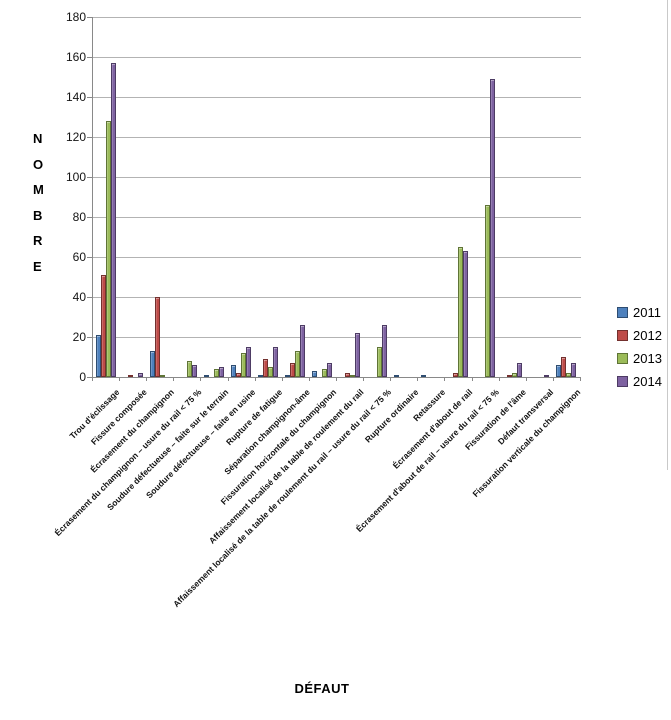 The width and height of the screenshot is (671, 720). Describe the element at coordinates (38, 189) in the screenshot. I see `y-axis-title-letter: M` at that location.